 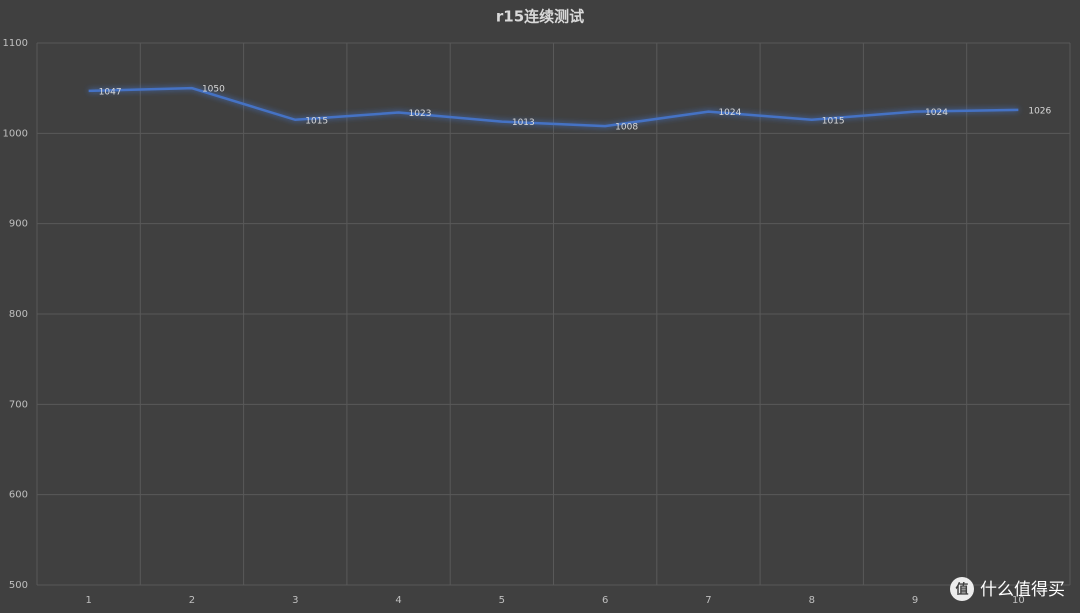 I want to click on watermark-icon: 值, so click(x=961, y=590).